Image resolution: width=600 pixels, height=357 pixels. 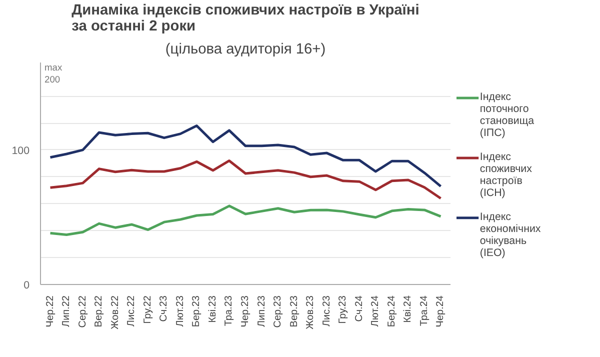 What do you see at coordinates (343, 309) in the screenshot?
I see `x-tick-label: Гру.23` at bounding box center [343, 309].